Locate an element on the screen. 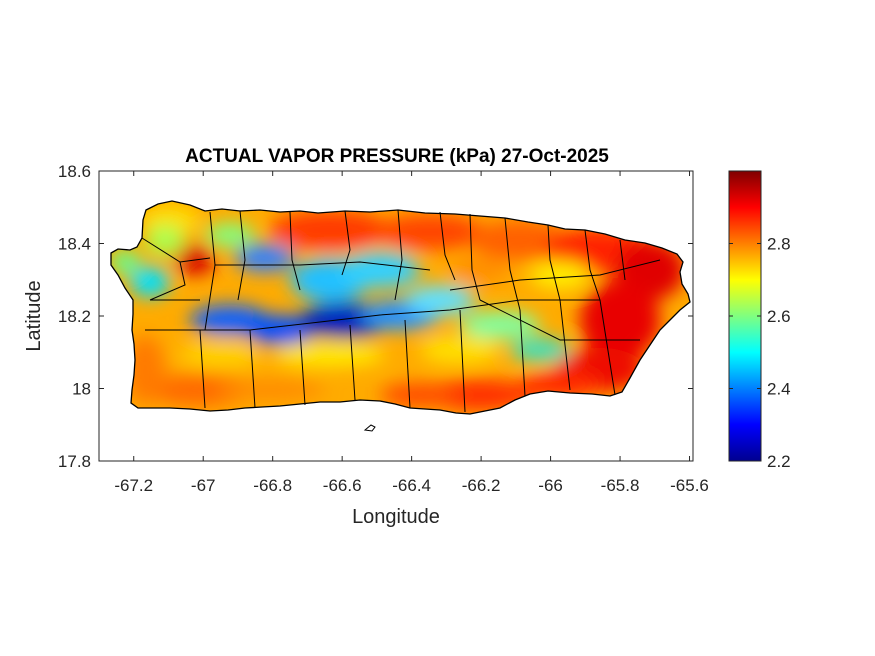 Image resolution: width=875 pixels, height=656 pixels. x-tick-label: -66.2 is located at coordinates (481, 485).